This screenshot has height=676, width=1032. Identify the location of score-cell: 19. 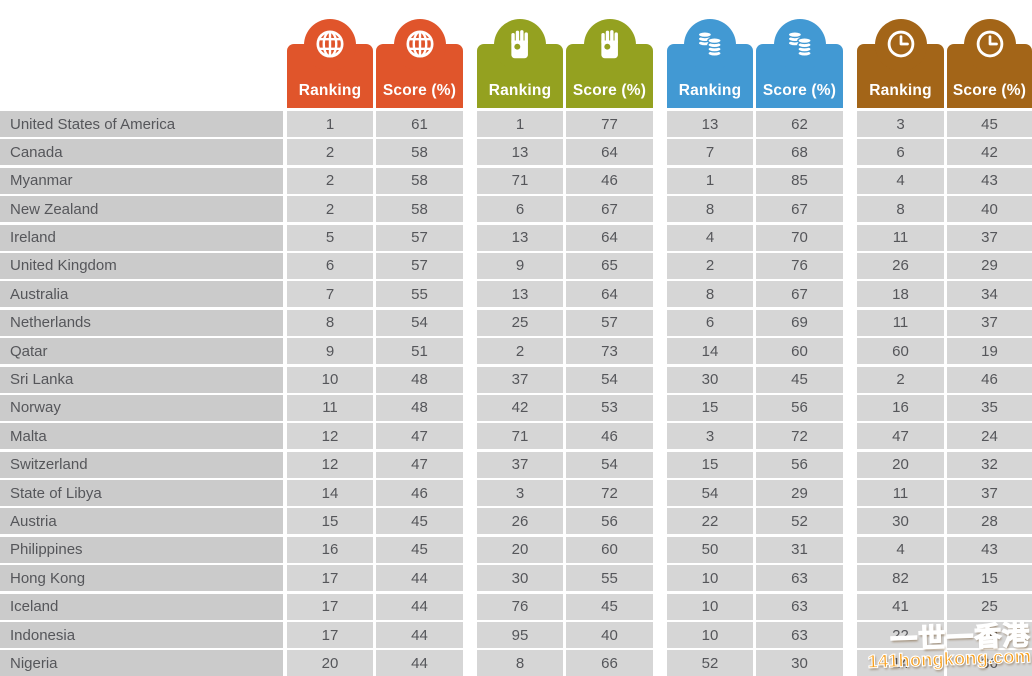
(989, 351).